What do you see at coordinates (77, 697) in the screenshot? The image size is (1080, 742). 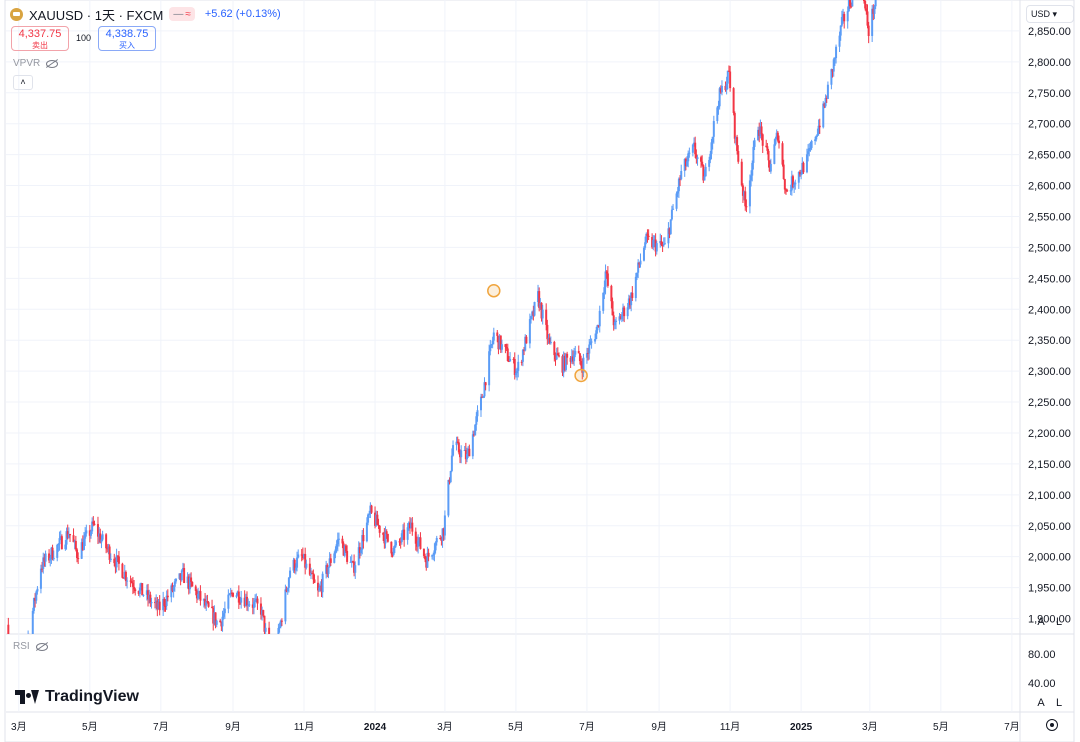 I see `tradingview-logo: TradingView` at bounding box center [77, 697].